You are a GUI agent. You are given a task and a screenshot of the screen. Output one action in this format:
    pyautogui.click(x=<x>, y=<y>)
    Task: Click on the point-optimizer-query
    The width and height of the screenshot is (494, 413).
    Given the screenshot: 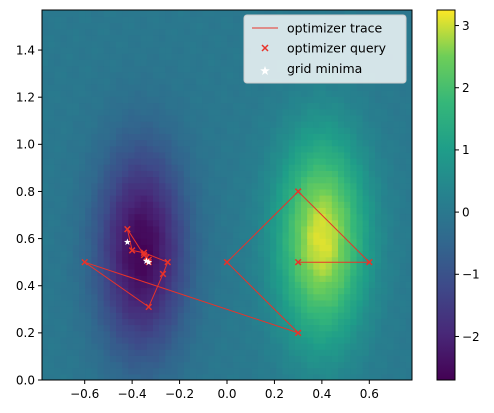 What is the action you would take?
    pyautogui.click(x=85, y=262)
    